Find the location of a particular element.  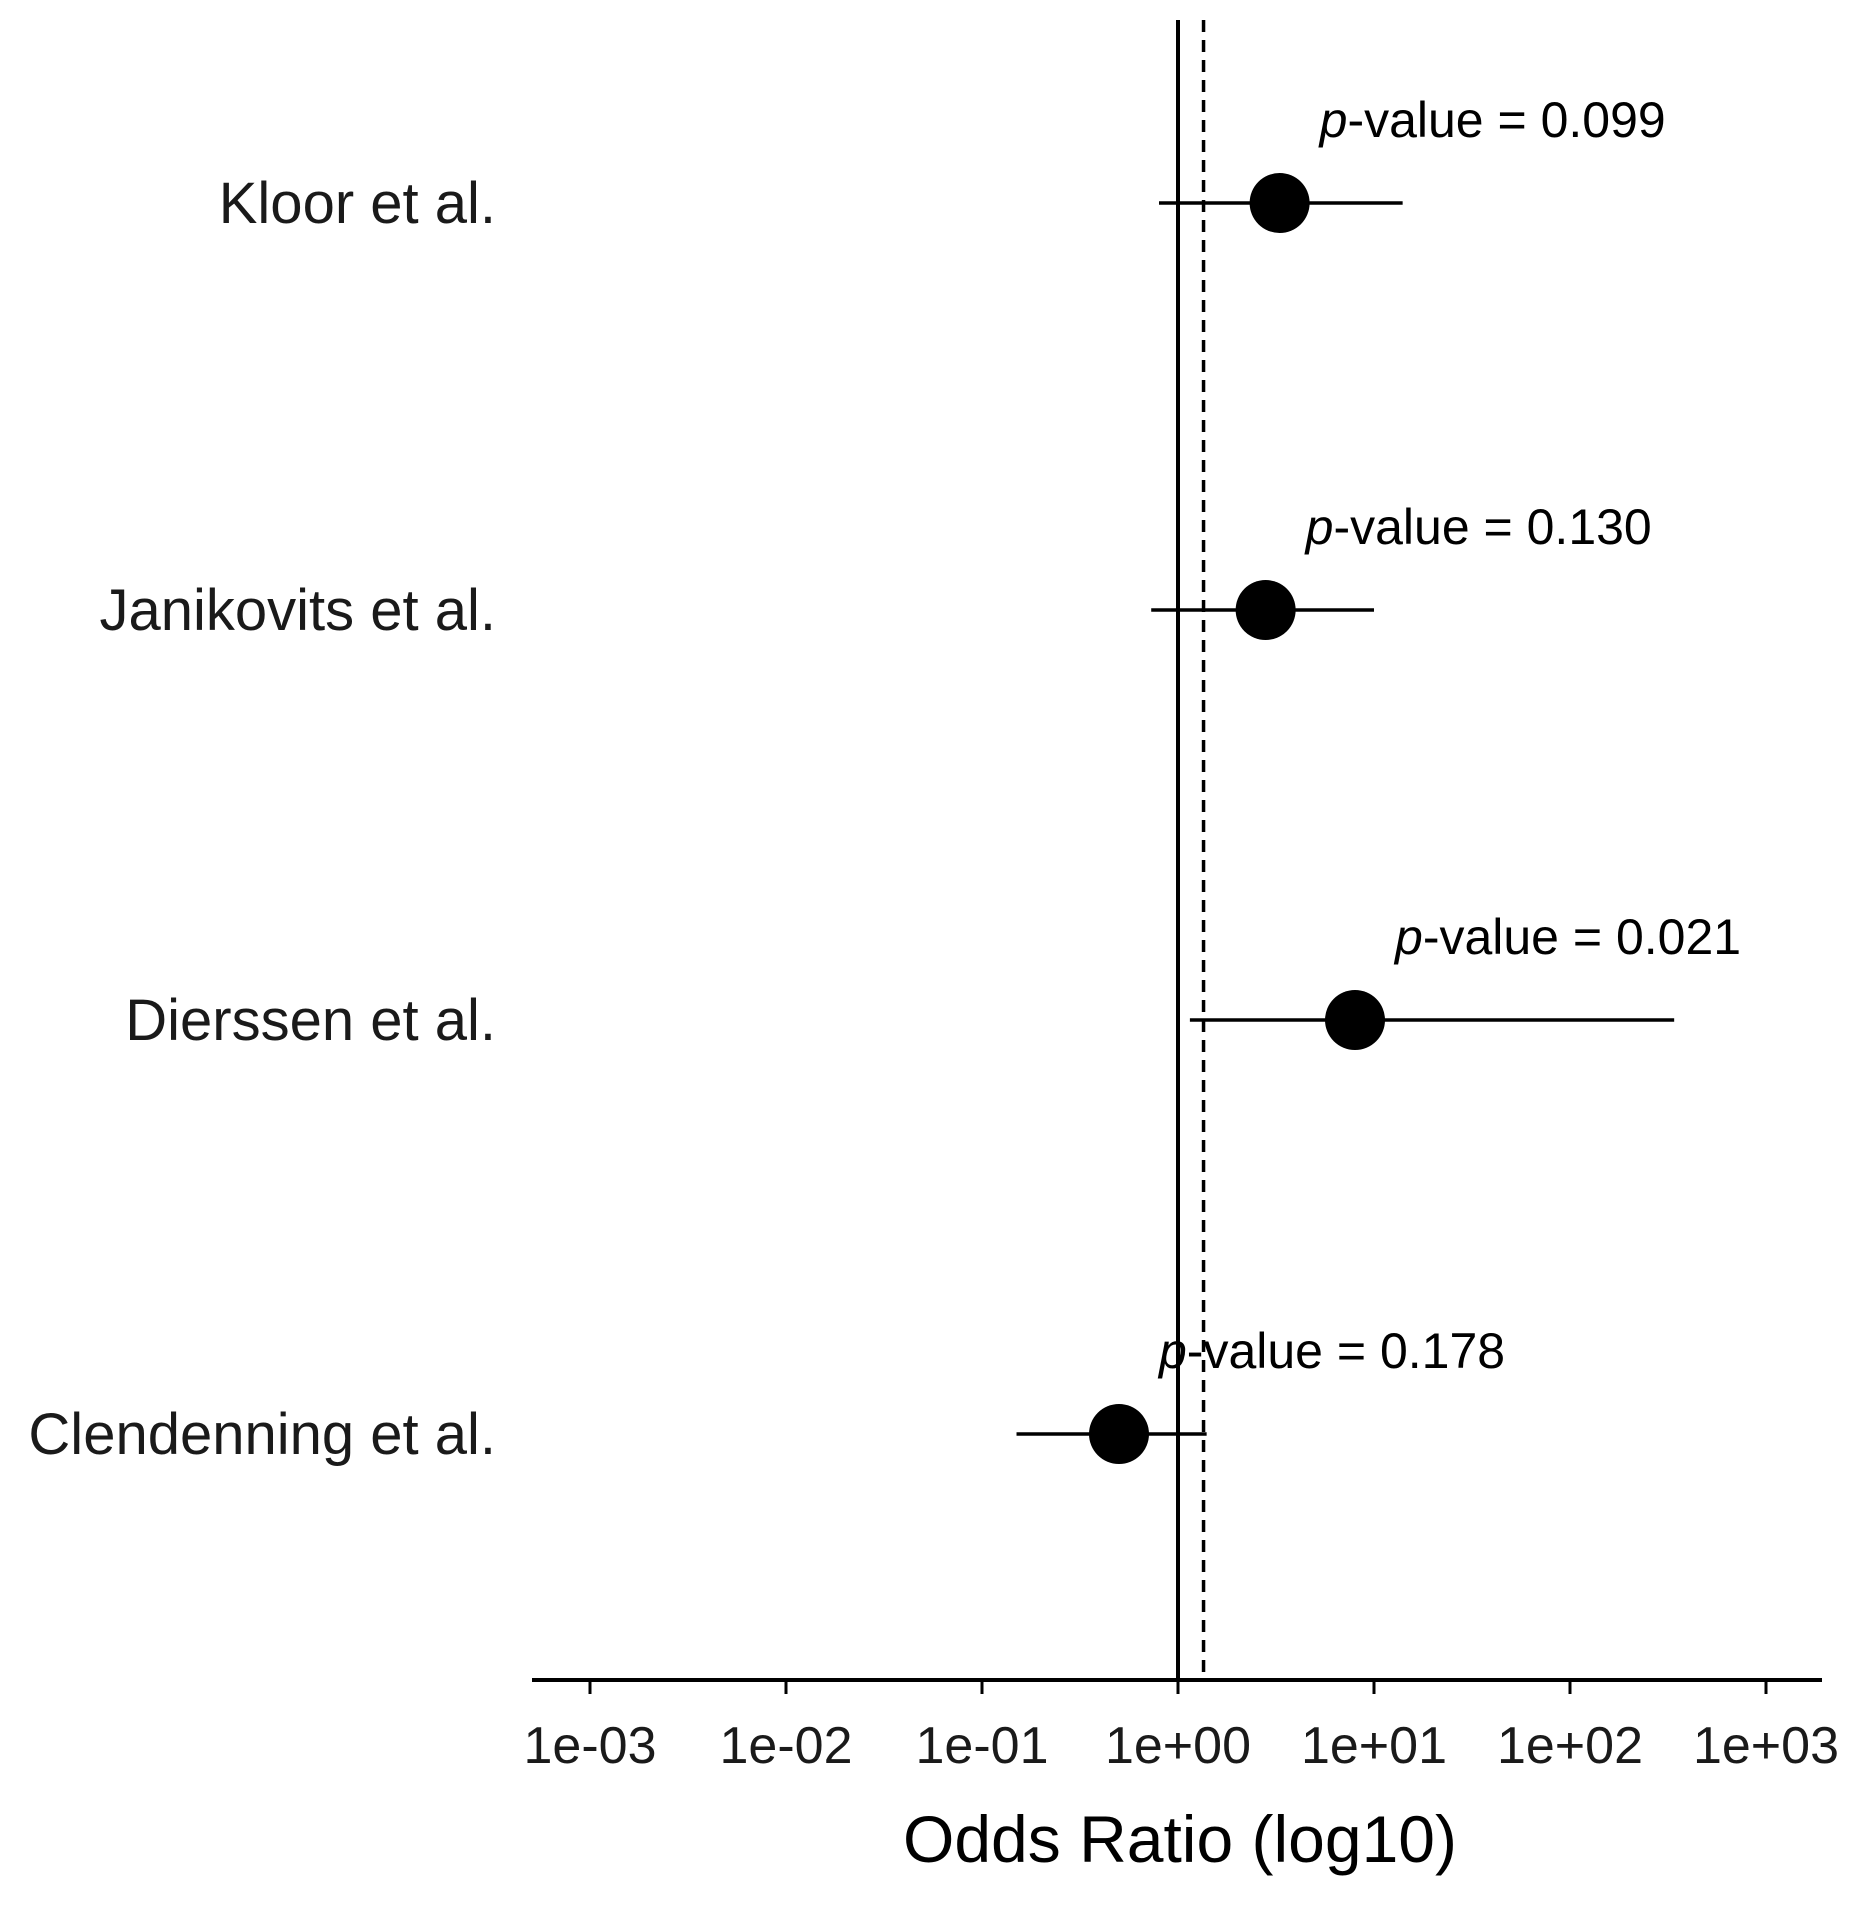

study-row: Kloor et al. p-value = 0.099 is located at coordinates (942, 164).